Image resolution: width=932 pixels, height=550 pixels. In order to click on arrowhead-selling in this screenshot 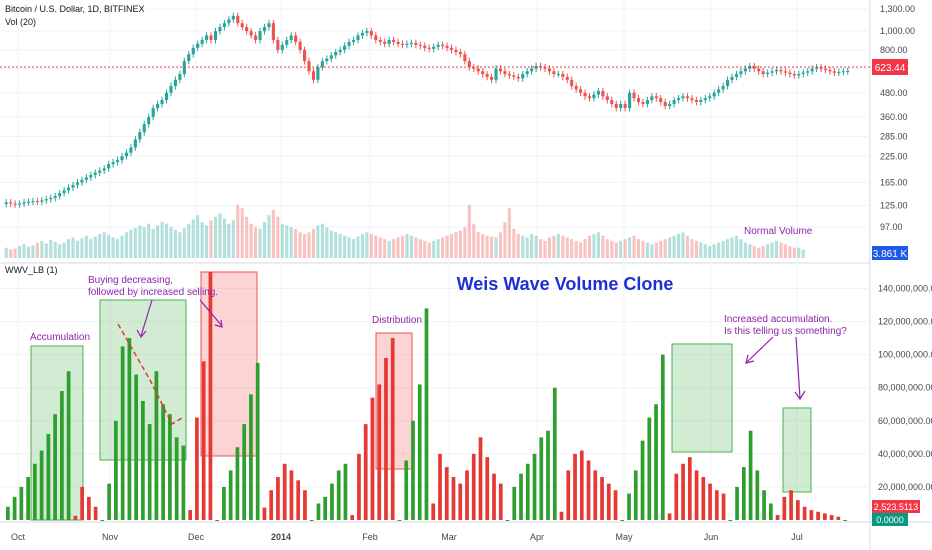, I will do `click(218, 323)`.